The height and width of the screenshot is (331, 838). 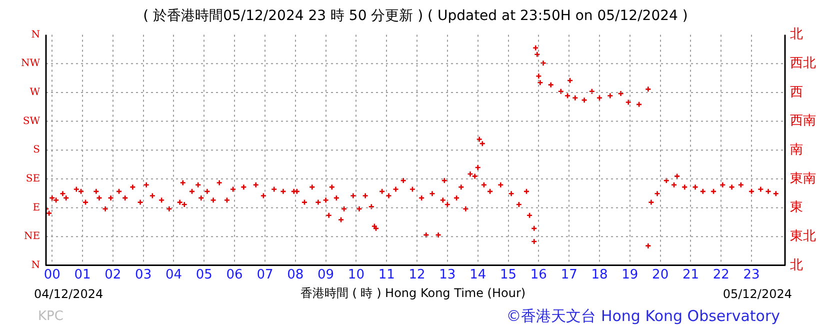 What do you see at coordinates (538, 275) in the screenshot?
I see `x-tick-label: 16` at bounding box center [538, 275].